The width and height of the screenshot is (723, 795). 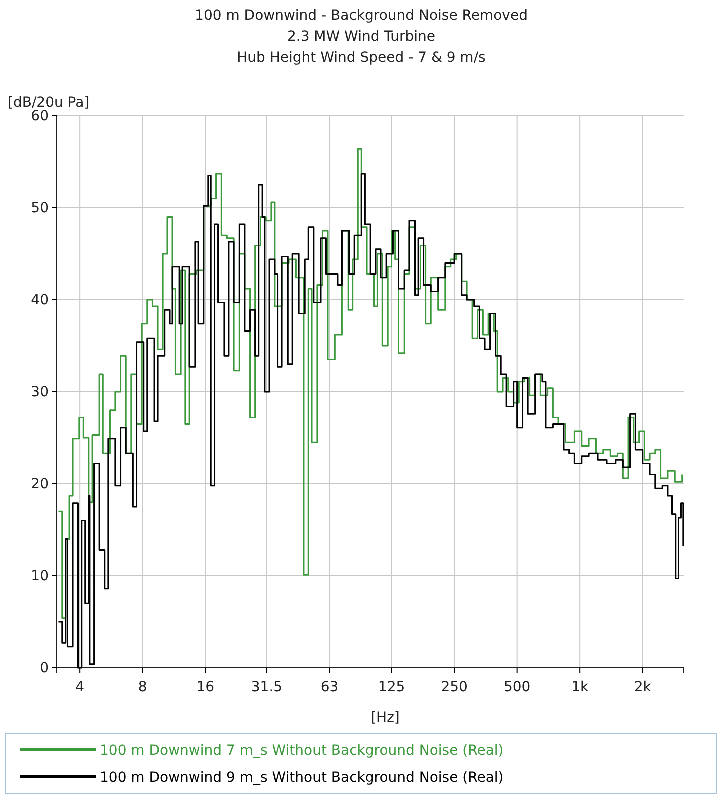 What do you see at coordinates (40, 116) in the screenshot?
I see `y-tick-label: 60` at bounding box center [40, 116].